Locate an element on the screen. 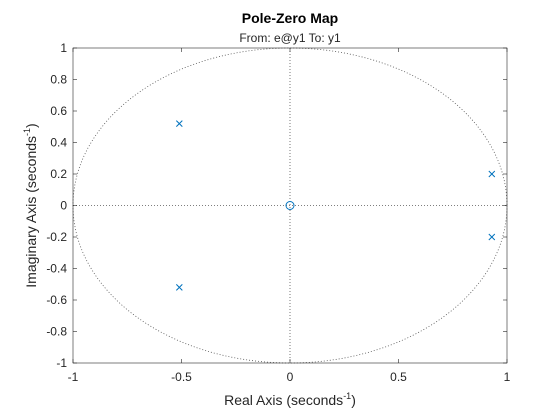 This screenshot has height=420, width=560. x-tick-label: -1 is located at coordinates (73, 377).